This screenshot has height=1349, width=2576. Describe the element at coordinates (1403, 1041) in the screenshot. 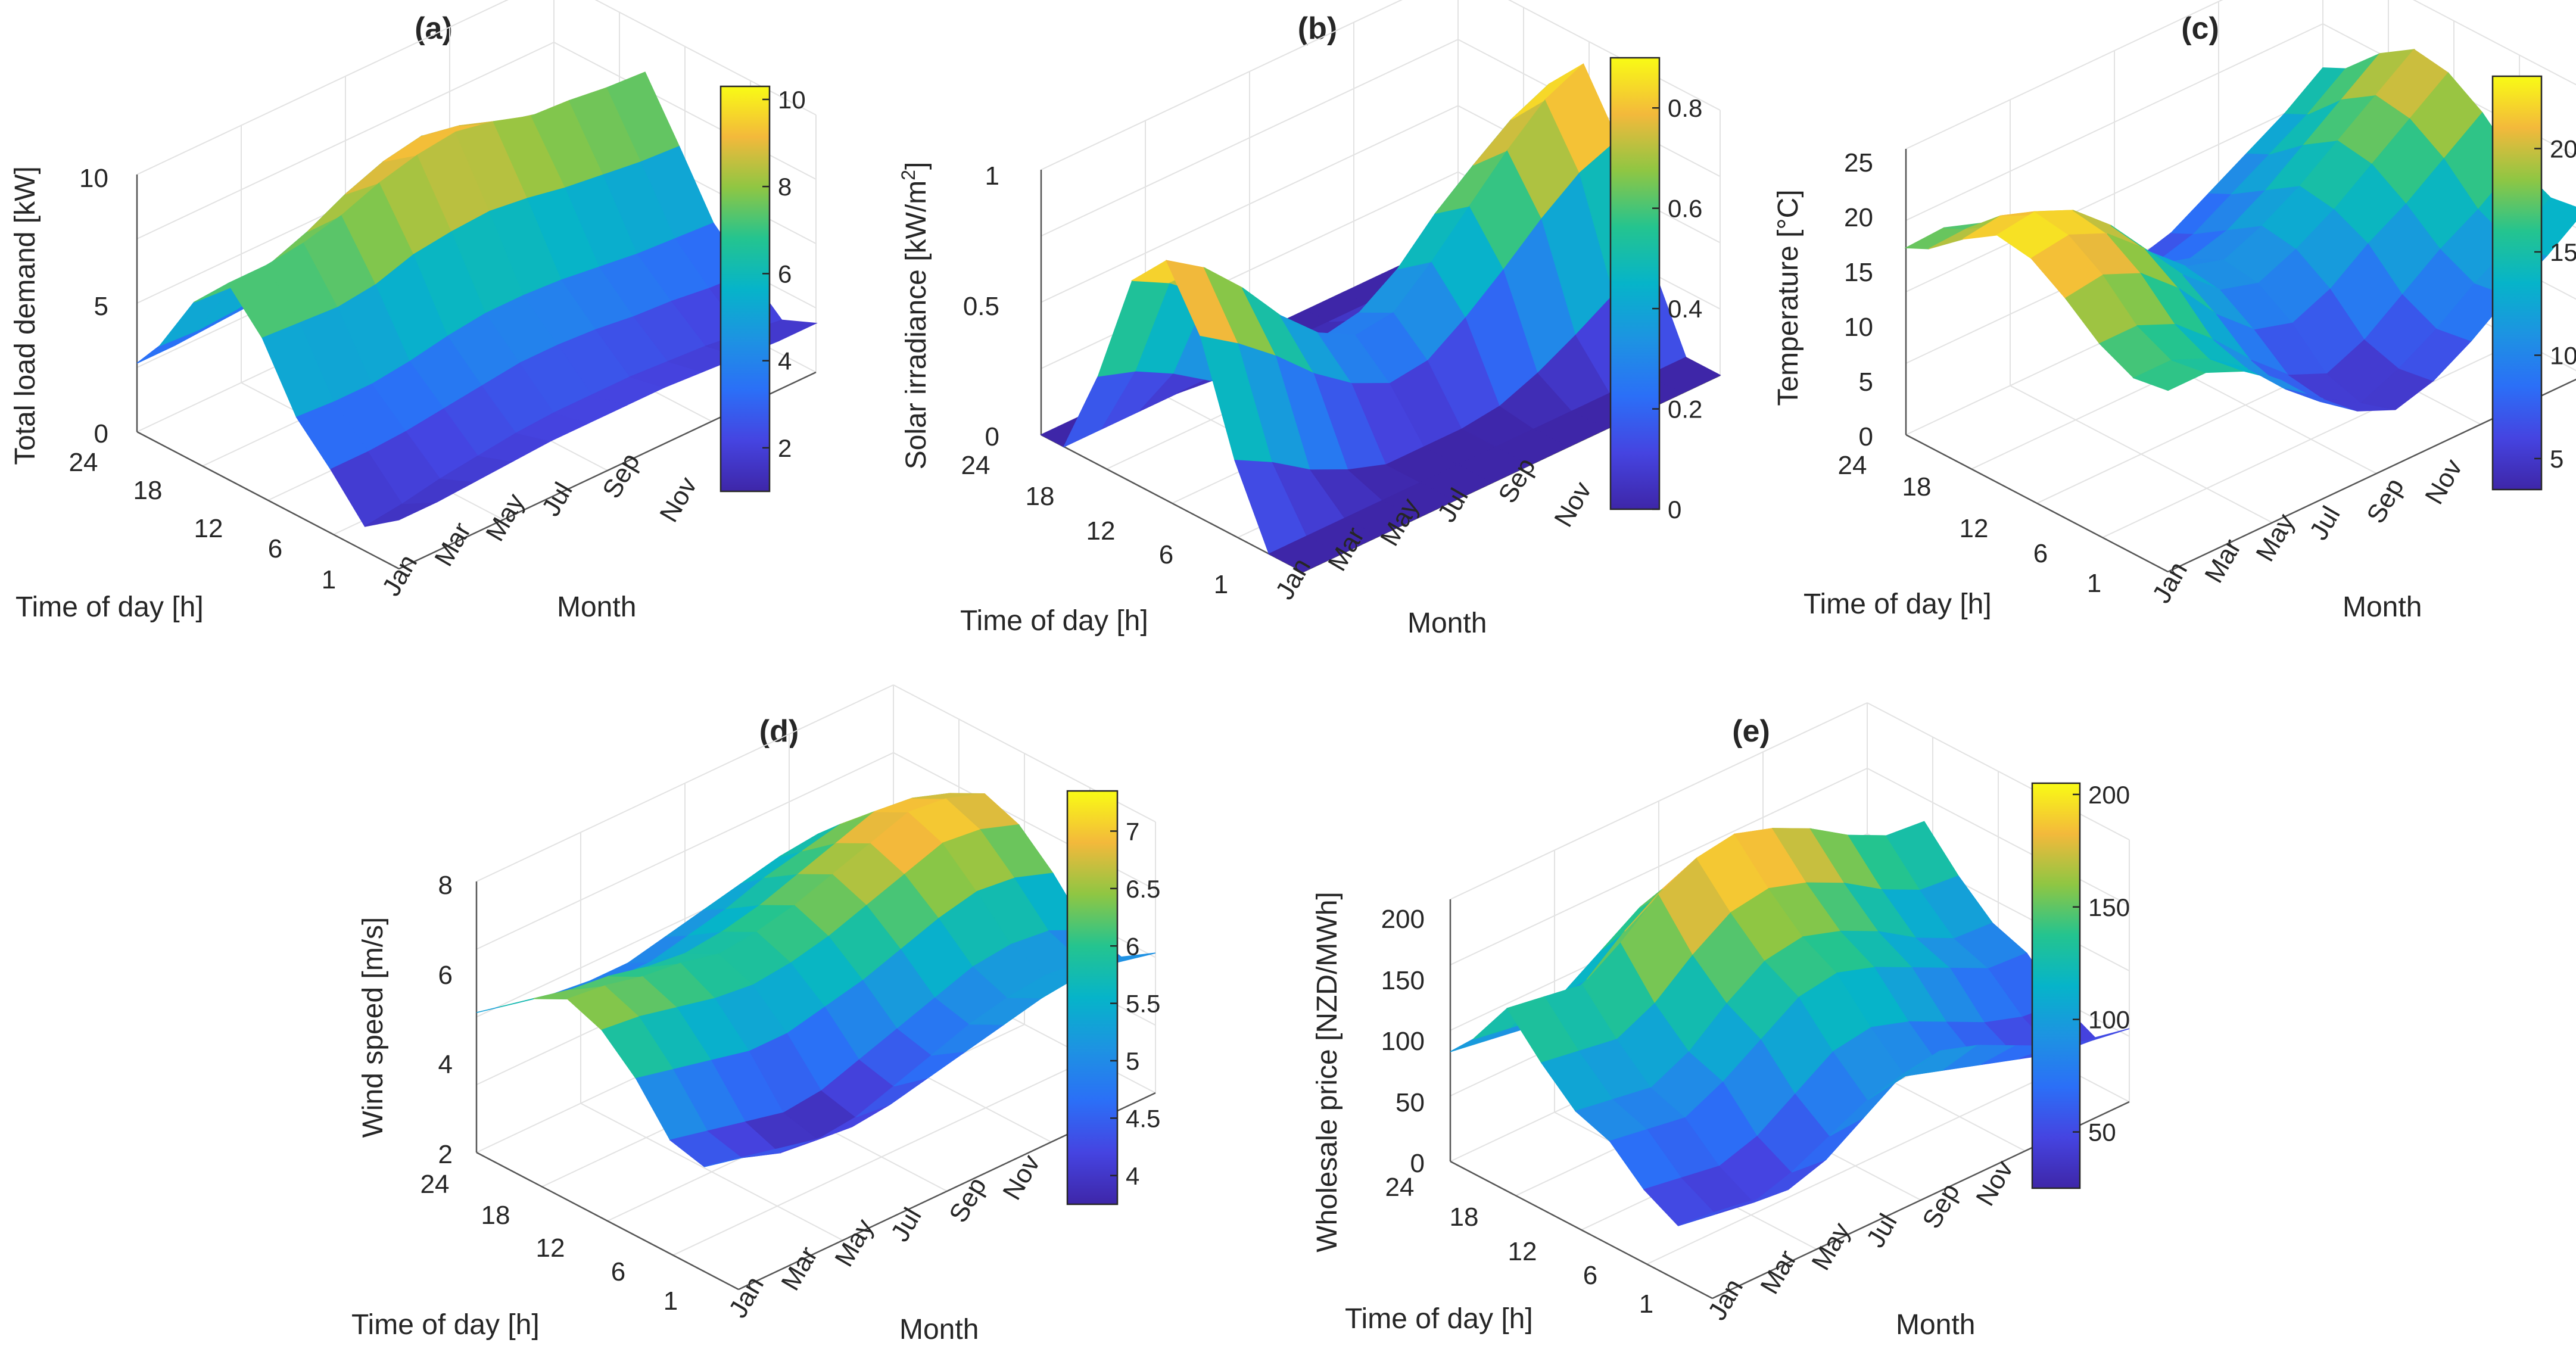

I see `z-tick-label: 100` at that location.